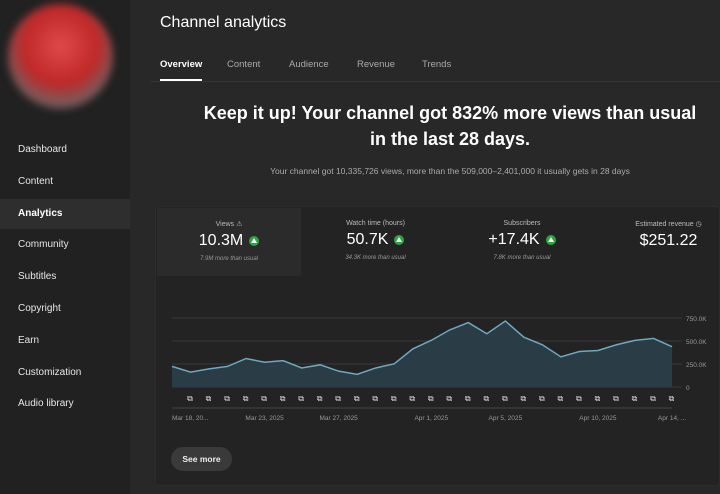  I want to click on y-tick-label: 250.0K, so click(696, 365).